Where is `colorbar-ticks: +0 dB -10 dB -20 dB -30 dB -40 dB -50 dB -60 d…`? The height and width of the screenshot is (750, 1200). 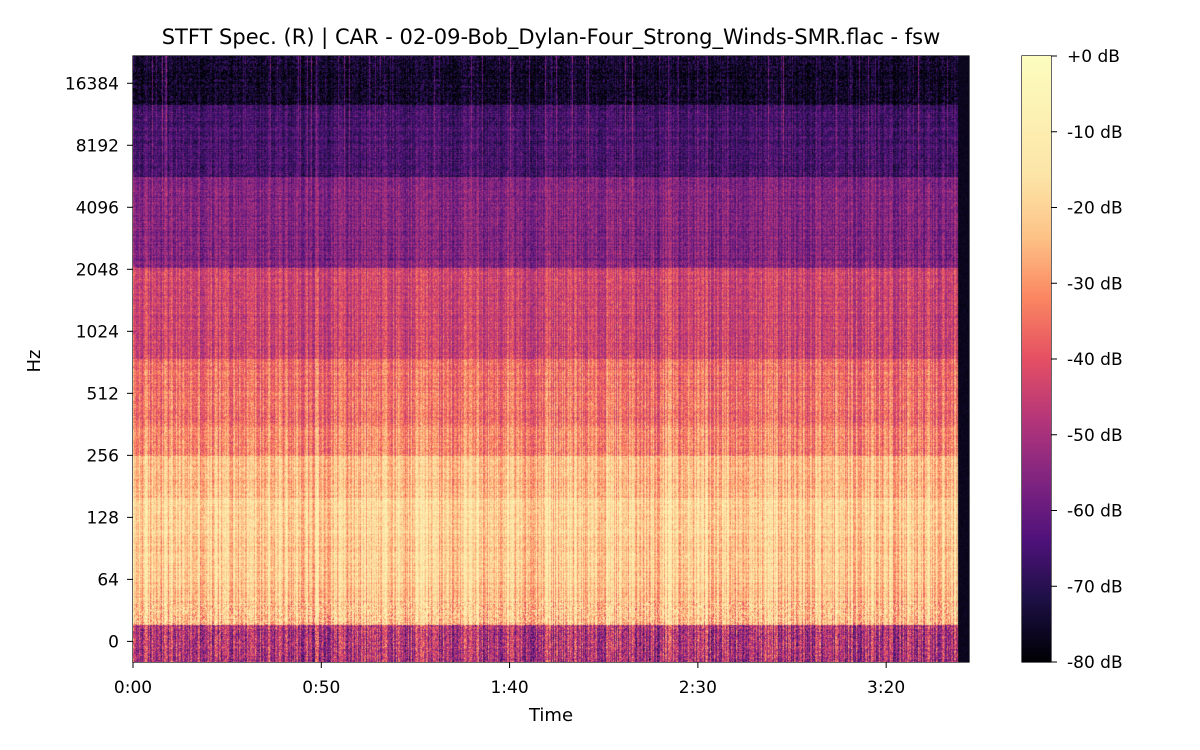
colorbar-ticks: +0 dB -10 dB -20 dB -30 dB -40 dB -50 dB -60 d… is located at coordinates (1087, 360).